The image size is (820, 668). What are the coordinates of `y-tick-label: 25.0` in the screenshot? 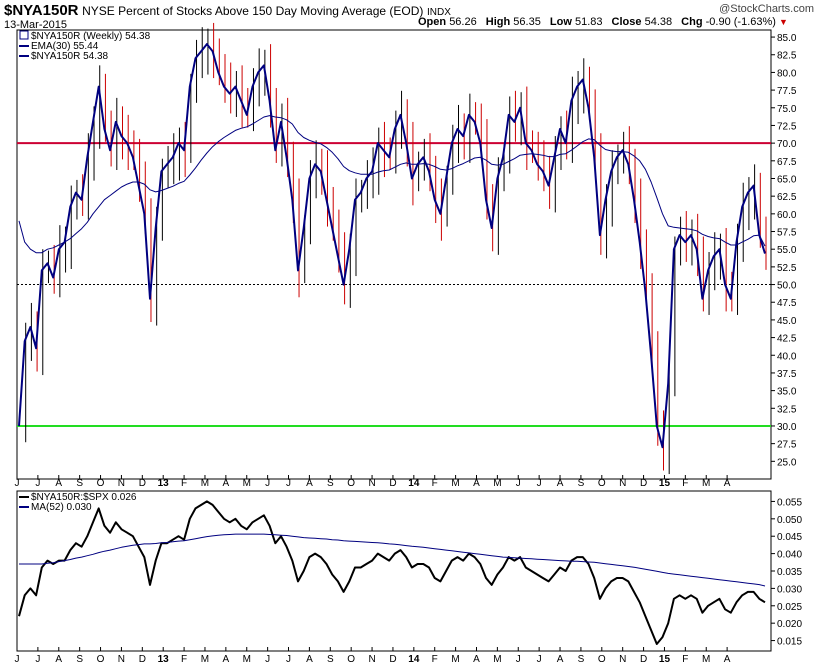 It's located at (787, 462).